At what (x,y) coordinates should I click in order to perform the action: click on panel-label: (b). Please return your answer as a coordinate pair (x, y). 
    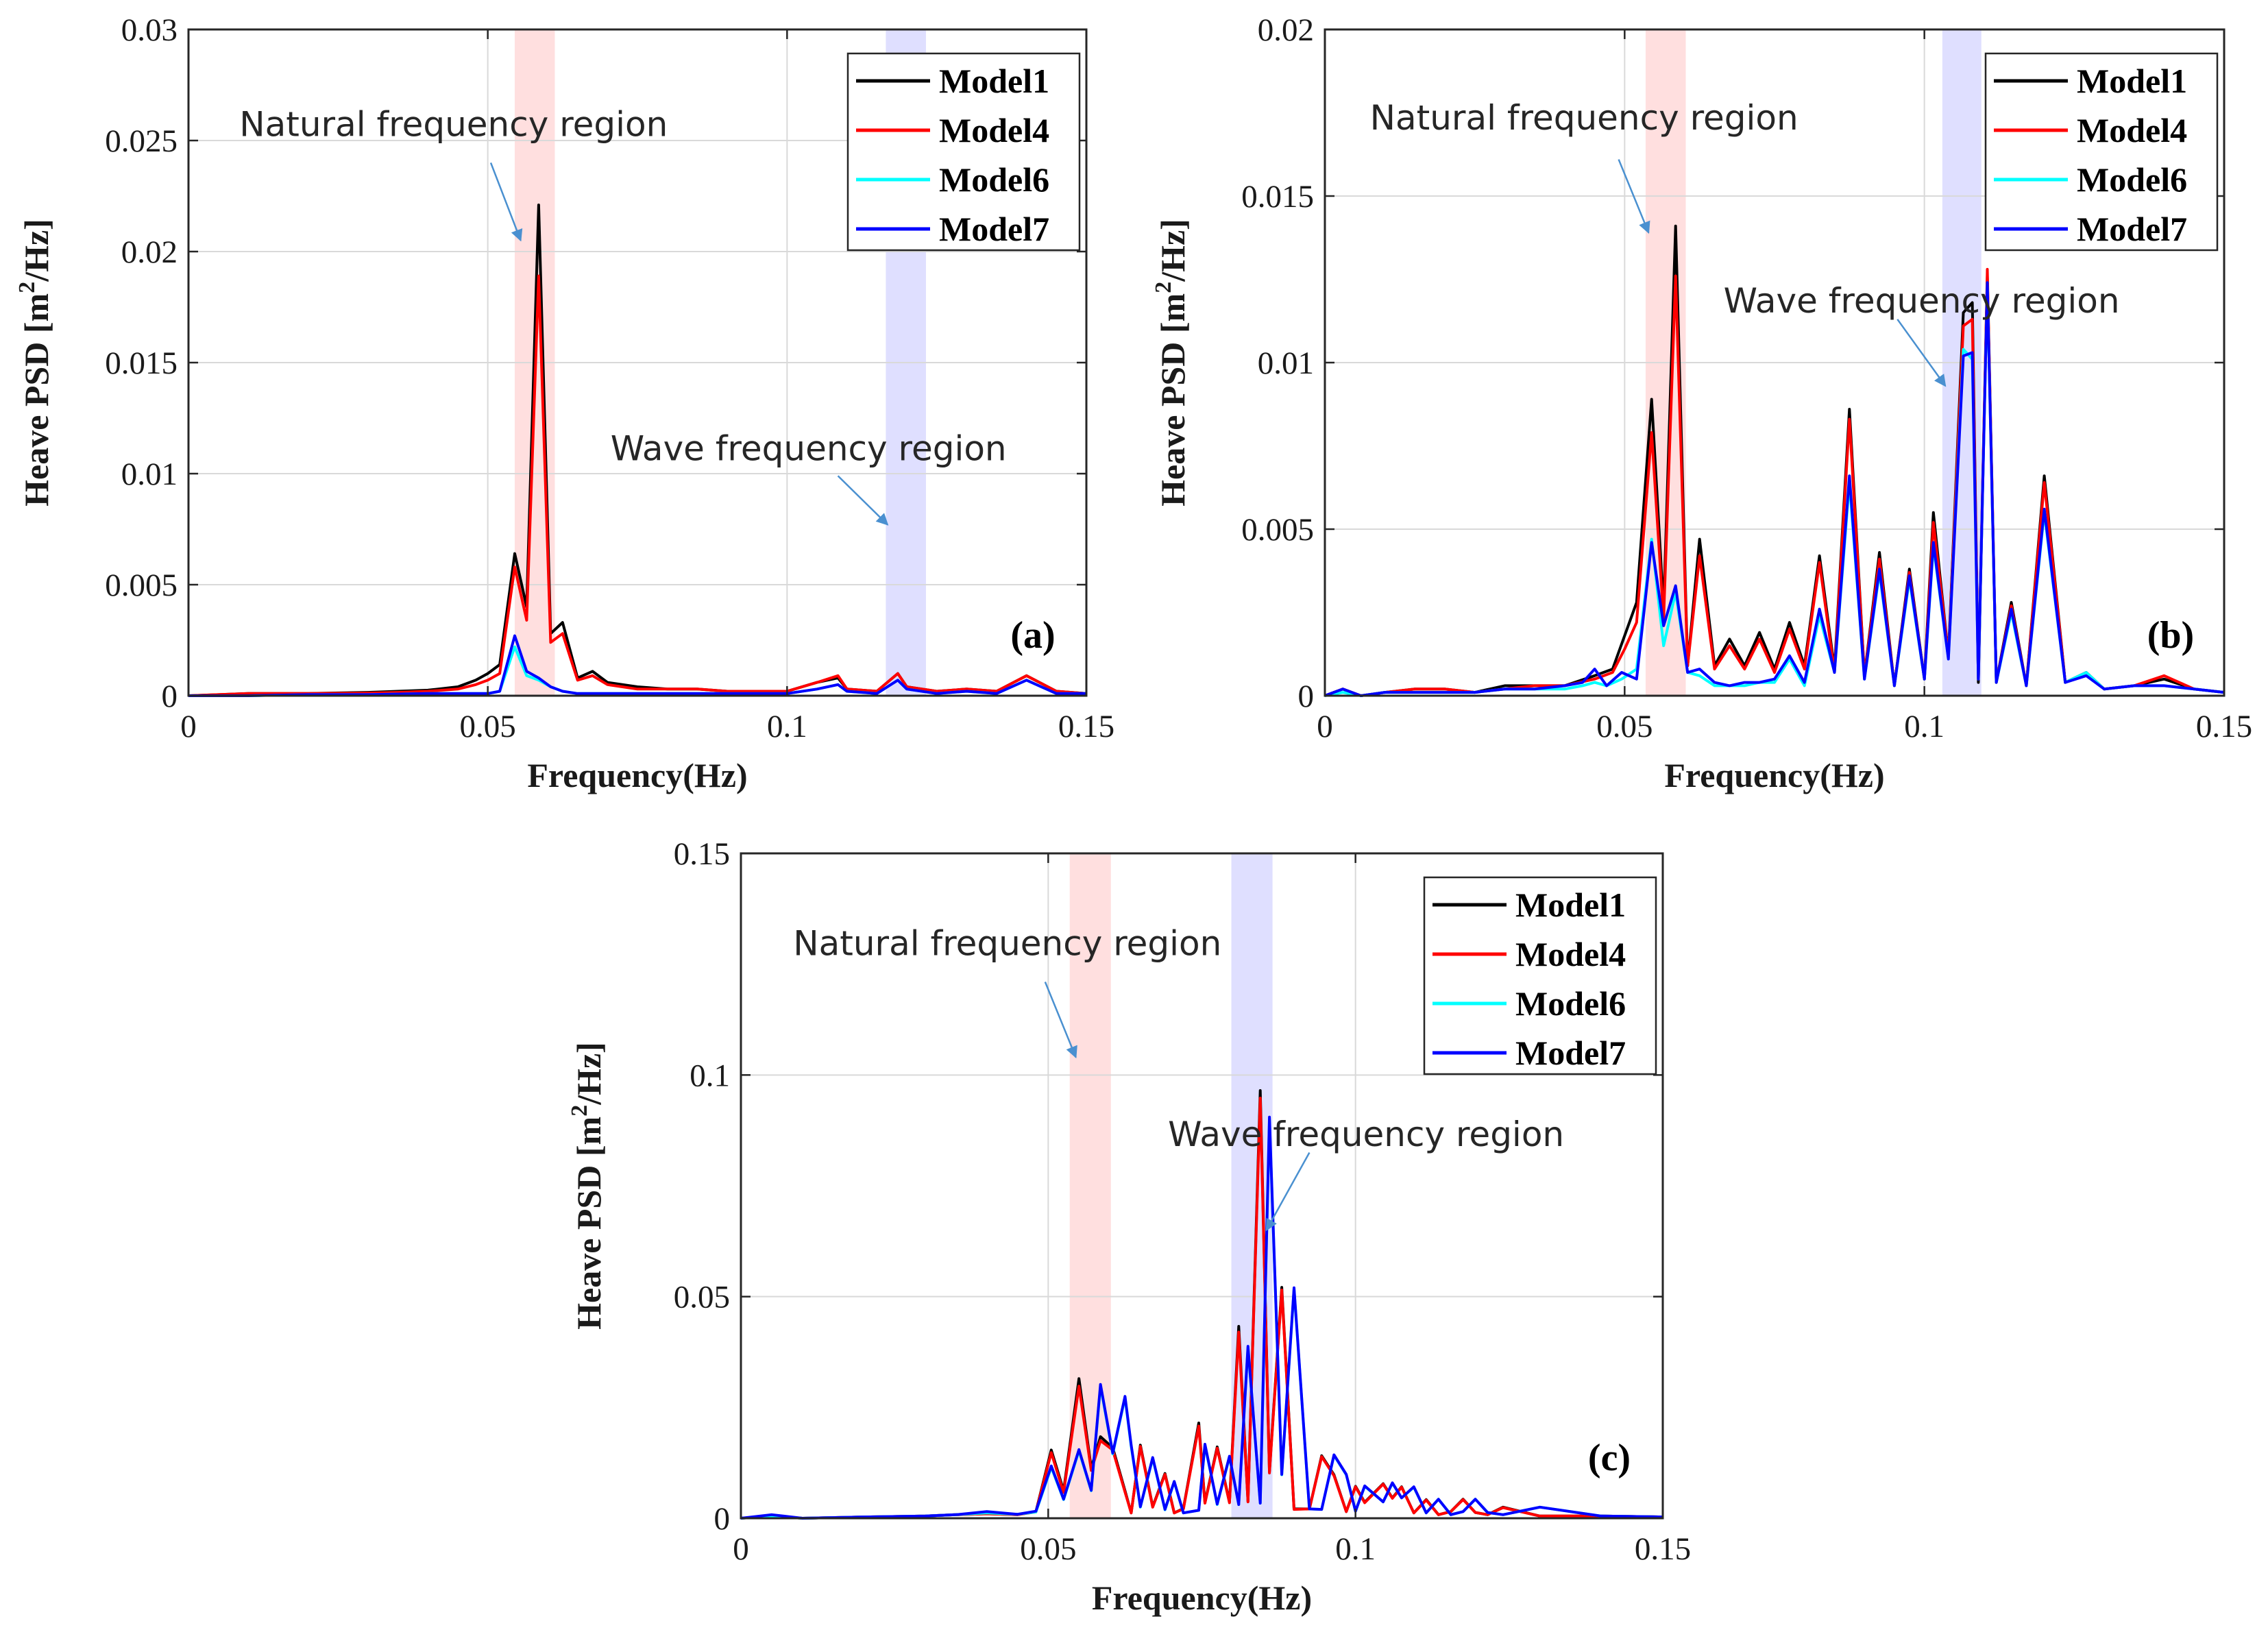
    Looking at the image, I should click on (2170, 635).